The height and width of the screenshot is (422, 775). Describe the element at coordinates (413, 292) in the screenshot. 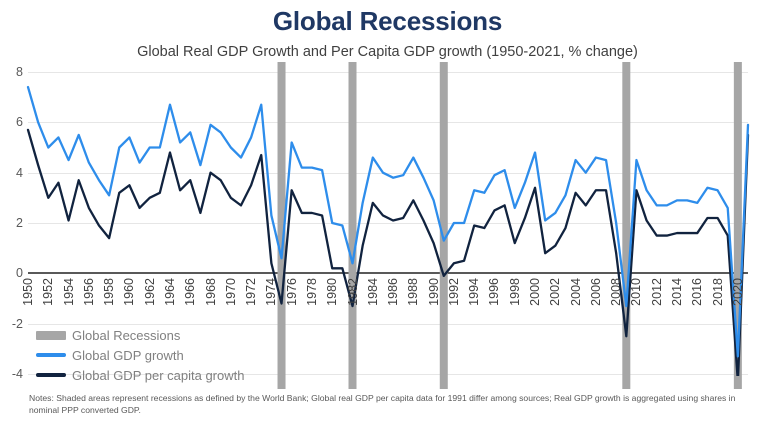

I see `x-tick-label: 1988` at that location.